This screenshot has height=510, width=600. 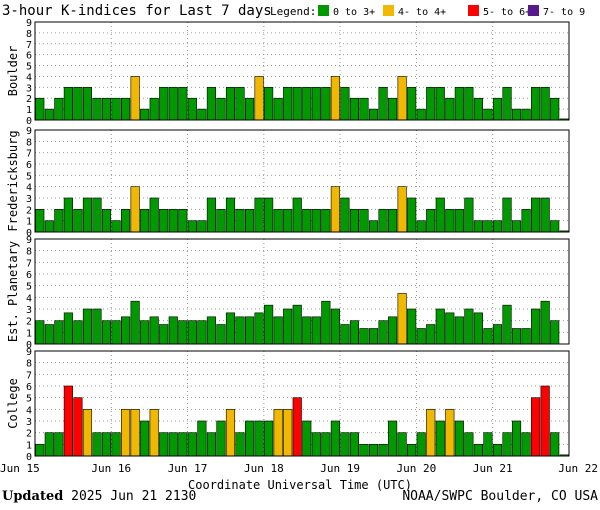 What do you see at coordinates (188, 468) in the screenshot?
I see `x-tick-label: Jun 17` at bounding box center [188, 468].